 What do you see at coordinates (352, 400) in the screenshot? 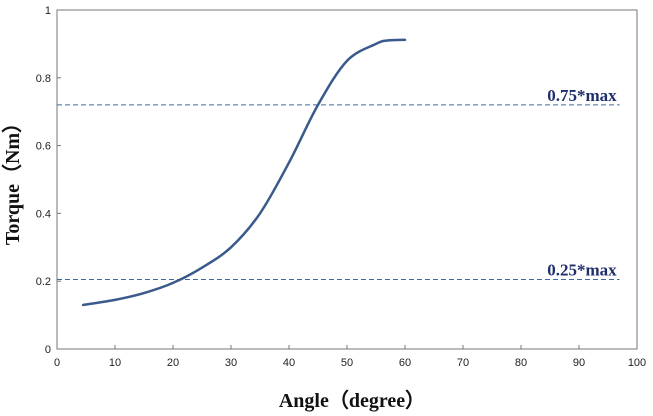
I see `x-axis-title: Angle（degree）` at bounding box center [352, 400].